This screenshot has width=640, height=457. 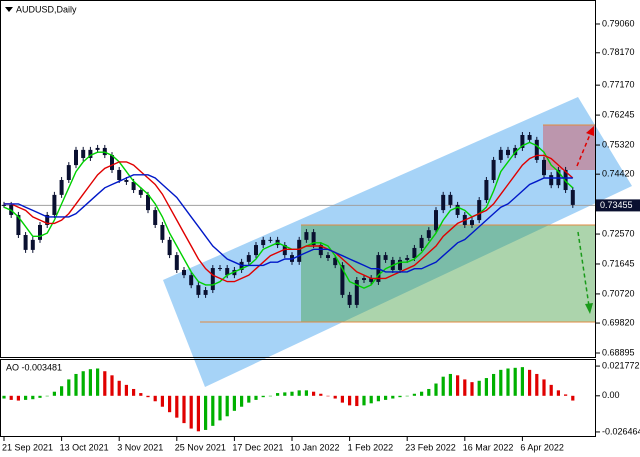 I want to click on x-tick-label: 25 Nov 2021, so click(x=200, y=447).